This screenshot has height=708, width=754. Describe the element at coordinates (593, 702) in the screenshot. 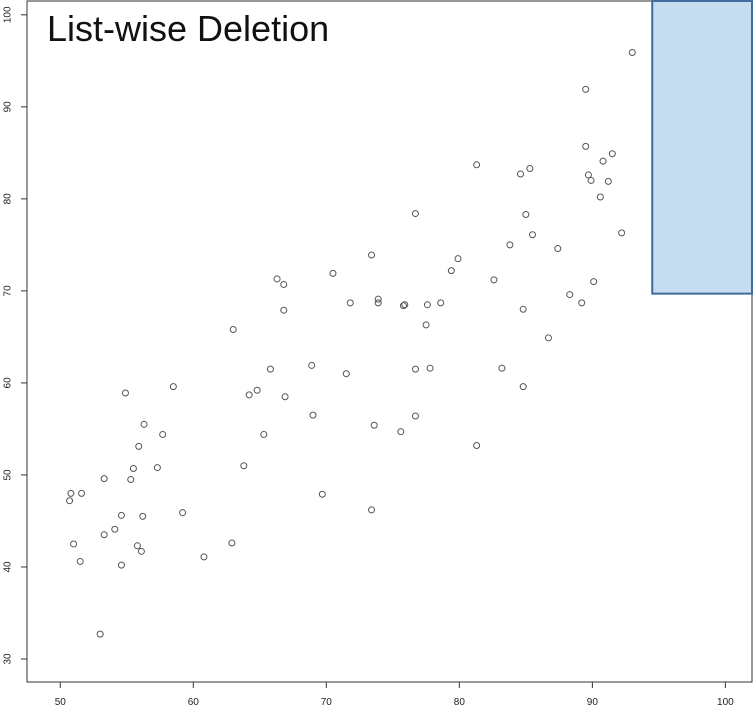

I see `x-tick-label: 90` at that location.